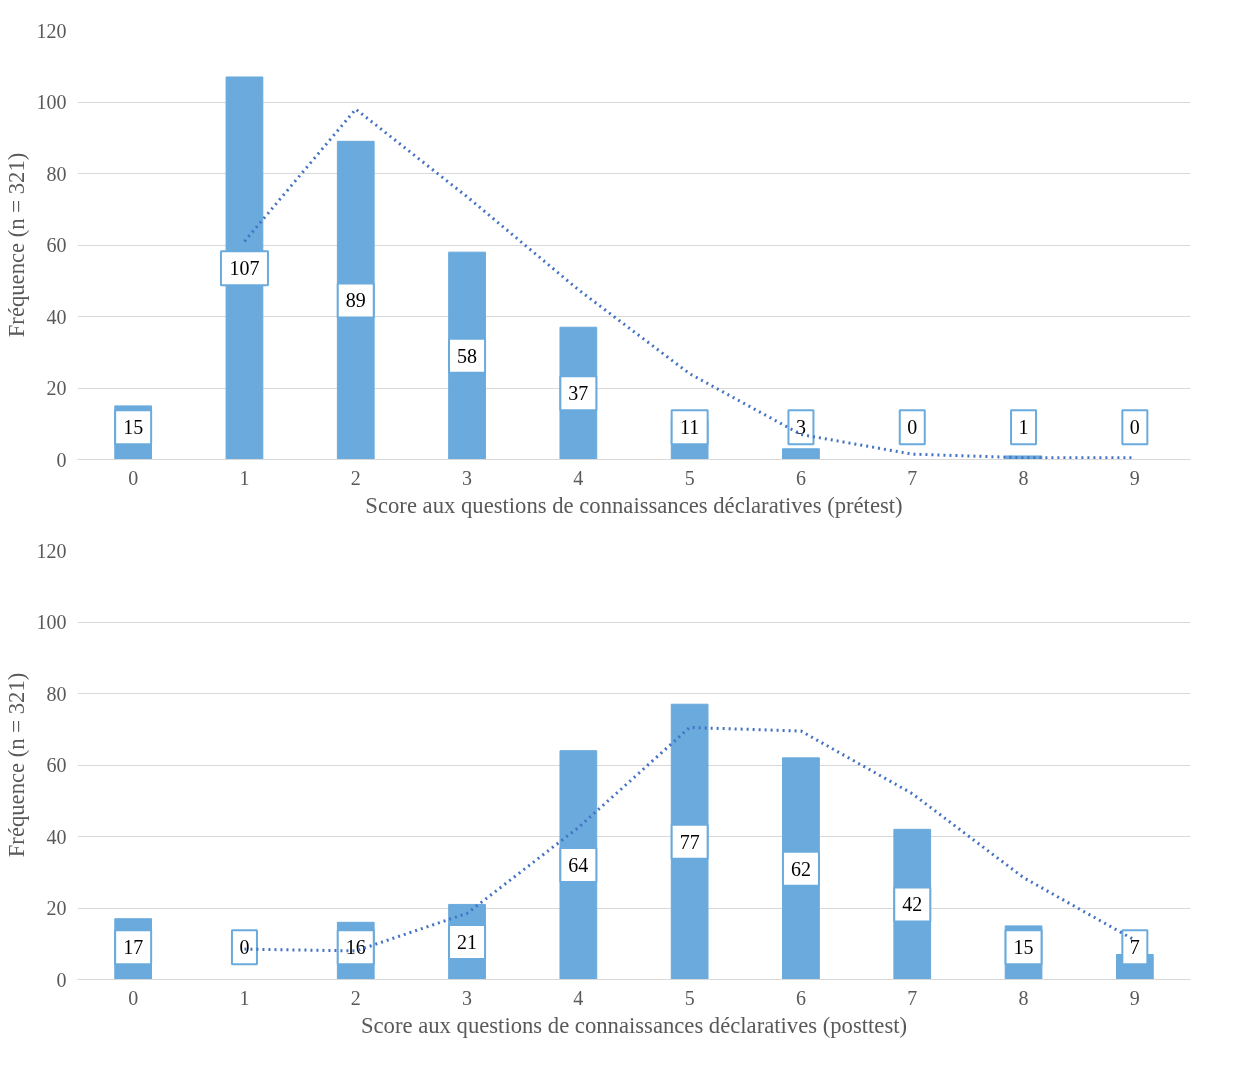 This screenshot has height=1081, width=1248. I want to click on data-label: 3, so click(800, 427).